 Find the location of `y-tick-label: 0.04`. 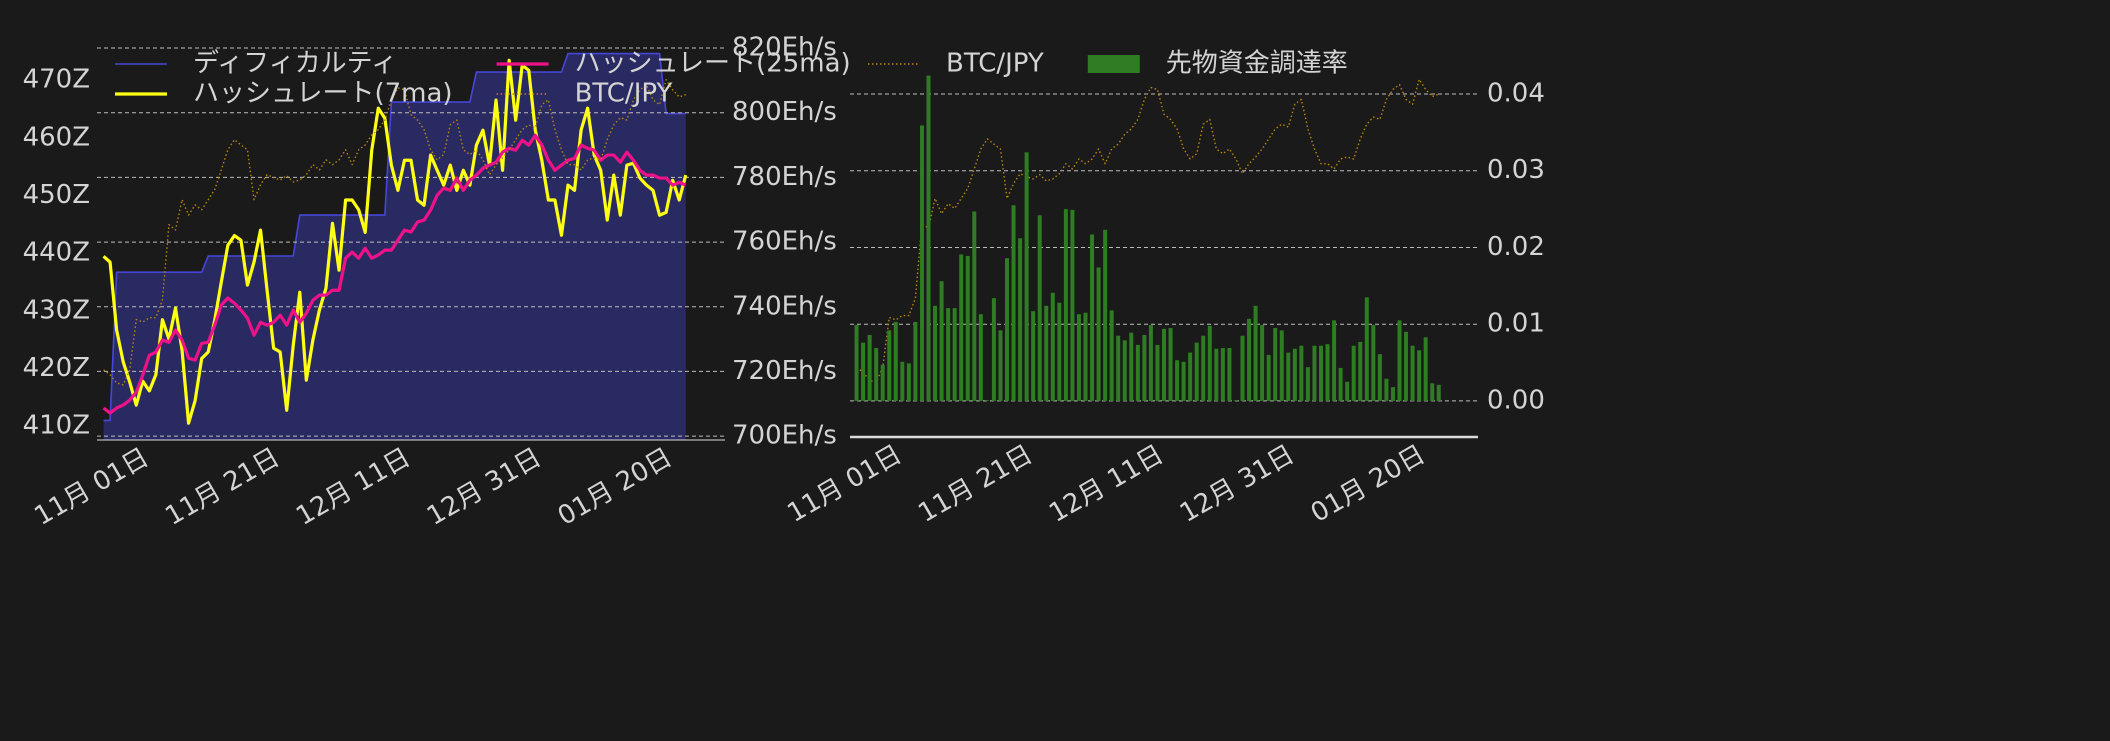

y-tick-label: 0.04 is located at coordinates (1516, 94).